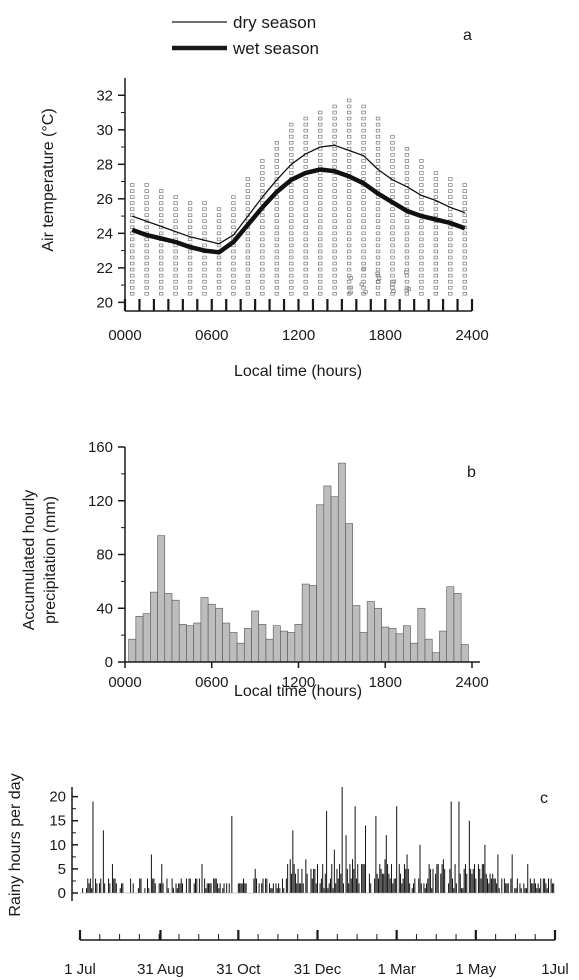 The height and width of the screenshot is (980, 579). What do you see at coordinates (80, 969) in the screenshot?
I see `x-tick-label: 1 Jul` at bounding box center [80, 969].